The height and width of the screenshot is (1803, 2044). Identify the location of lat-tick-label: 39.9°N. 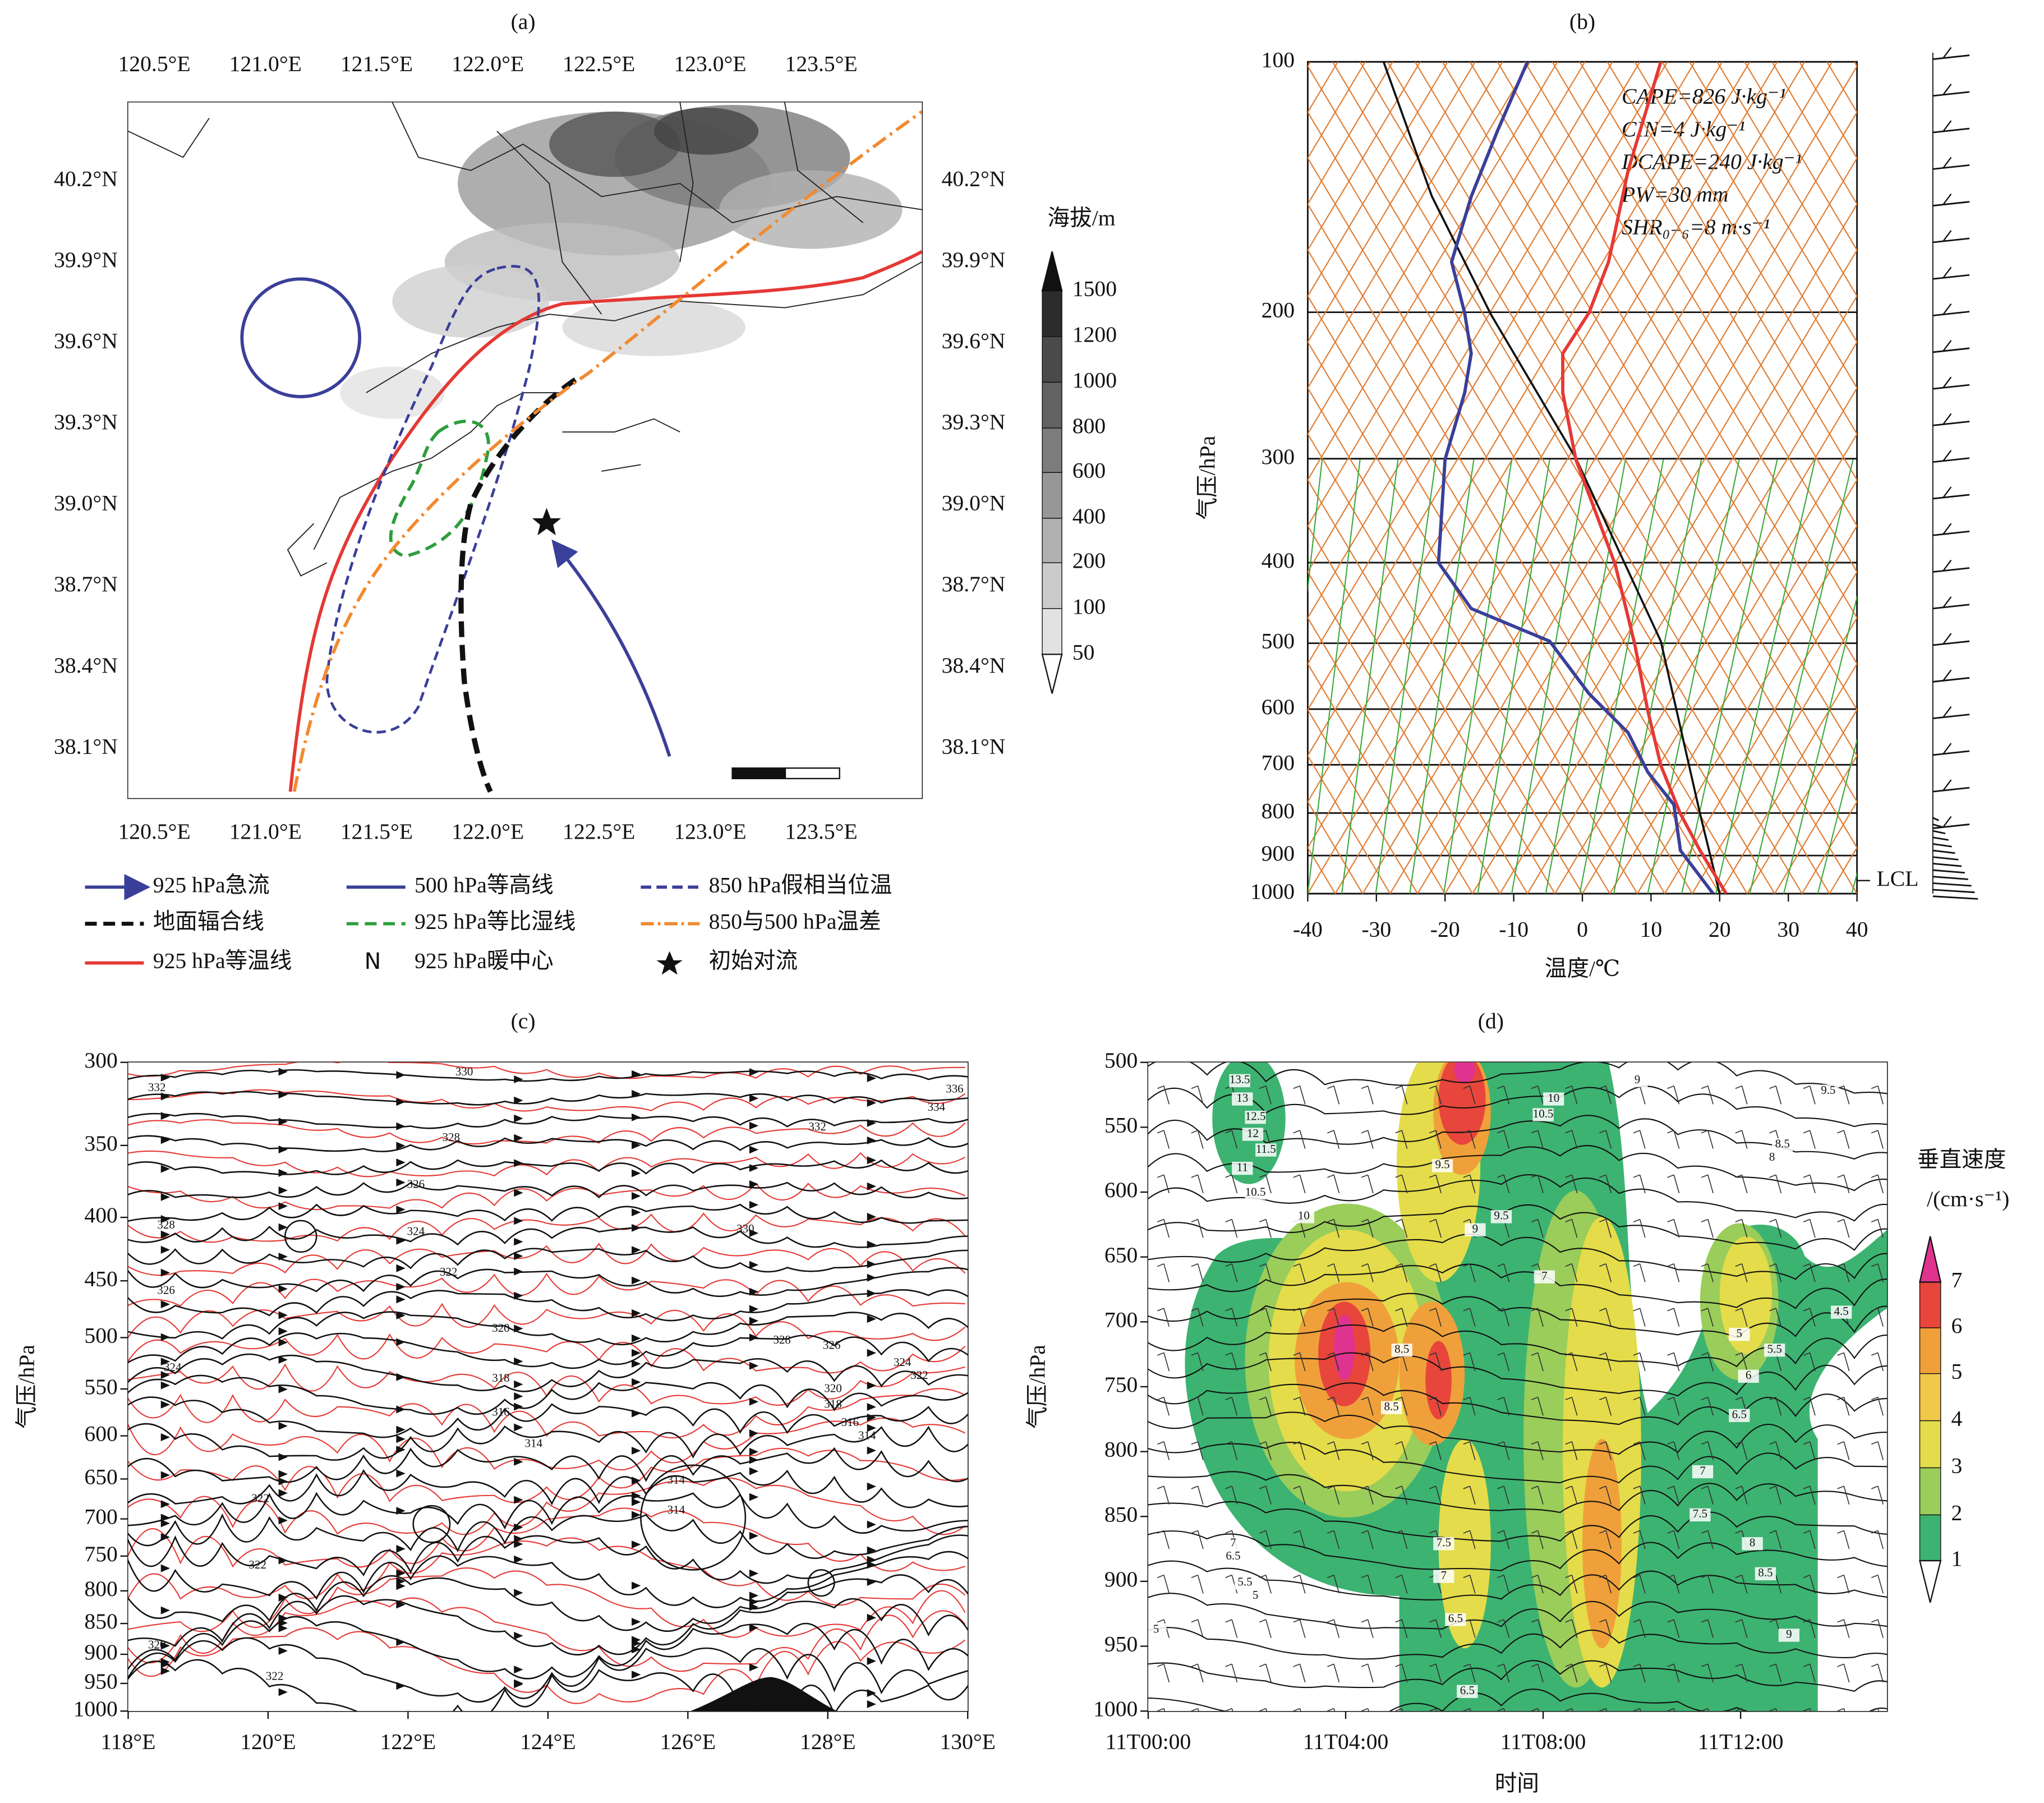
(974, 259).